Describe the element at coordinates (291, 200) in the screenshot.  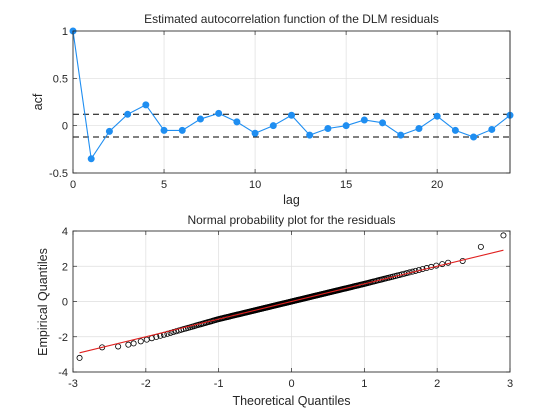
I see `acf-x-axis-label: lag` at that location.